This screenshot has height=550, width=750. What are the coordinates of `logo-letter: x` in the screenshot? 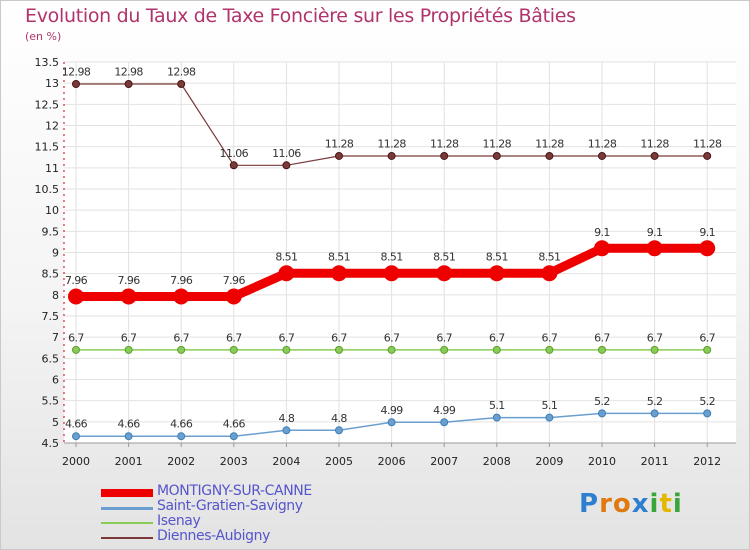 It's located at (640, 504).